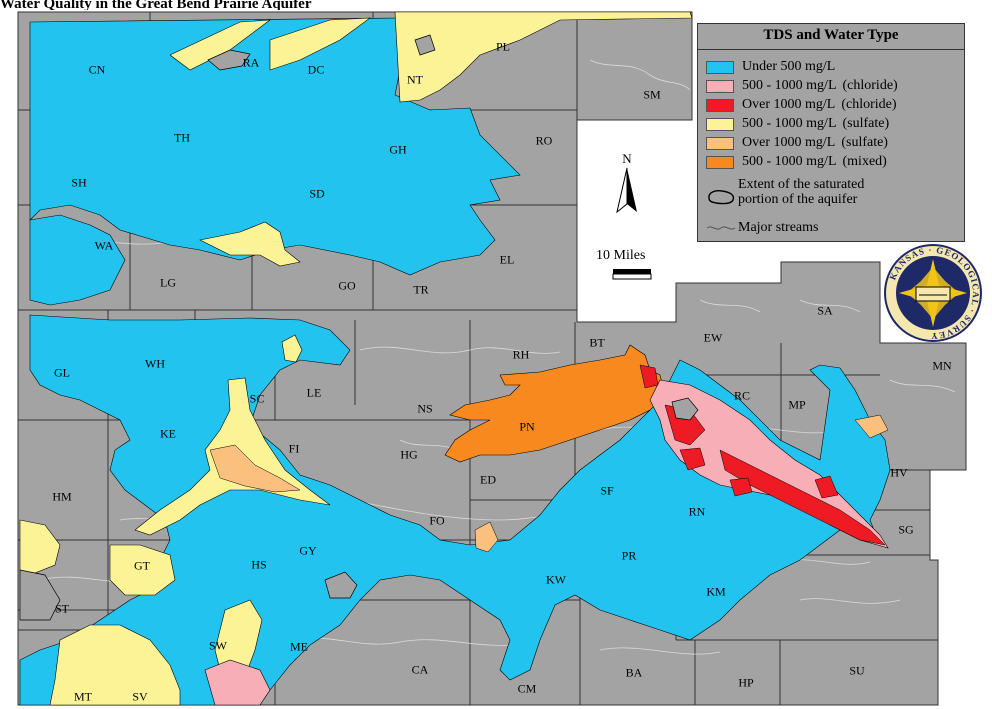  I want to click on legend-title: TDS and Water Type, so click(831, 35).